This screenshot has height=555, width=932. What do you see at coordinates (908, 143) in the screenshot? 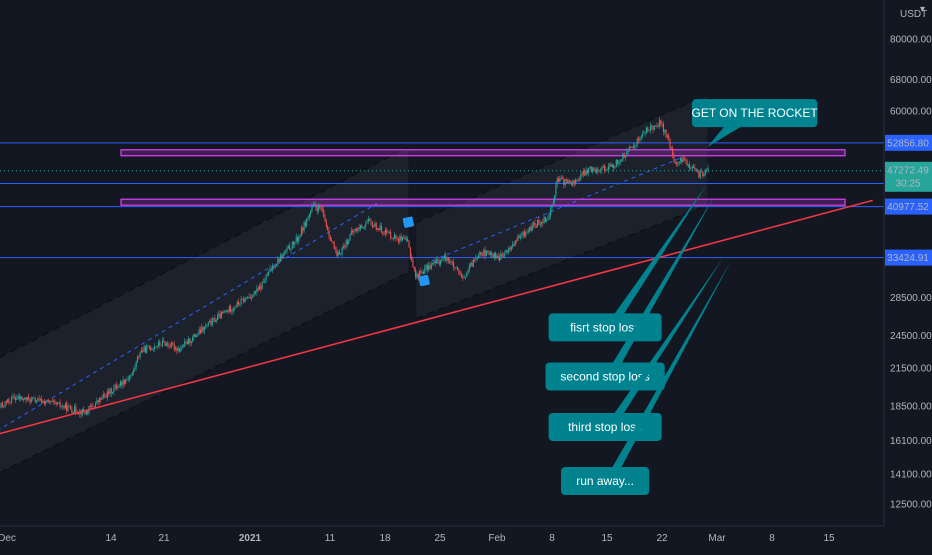
I see `price-tag-label: 52856.80` at bounding box center [908, 143].